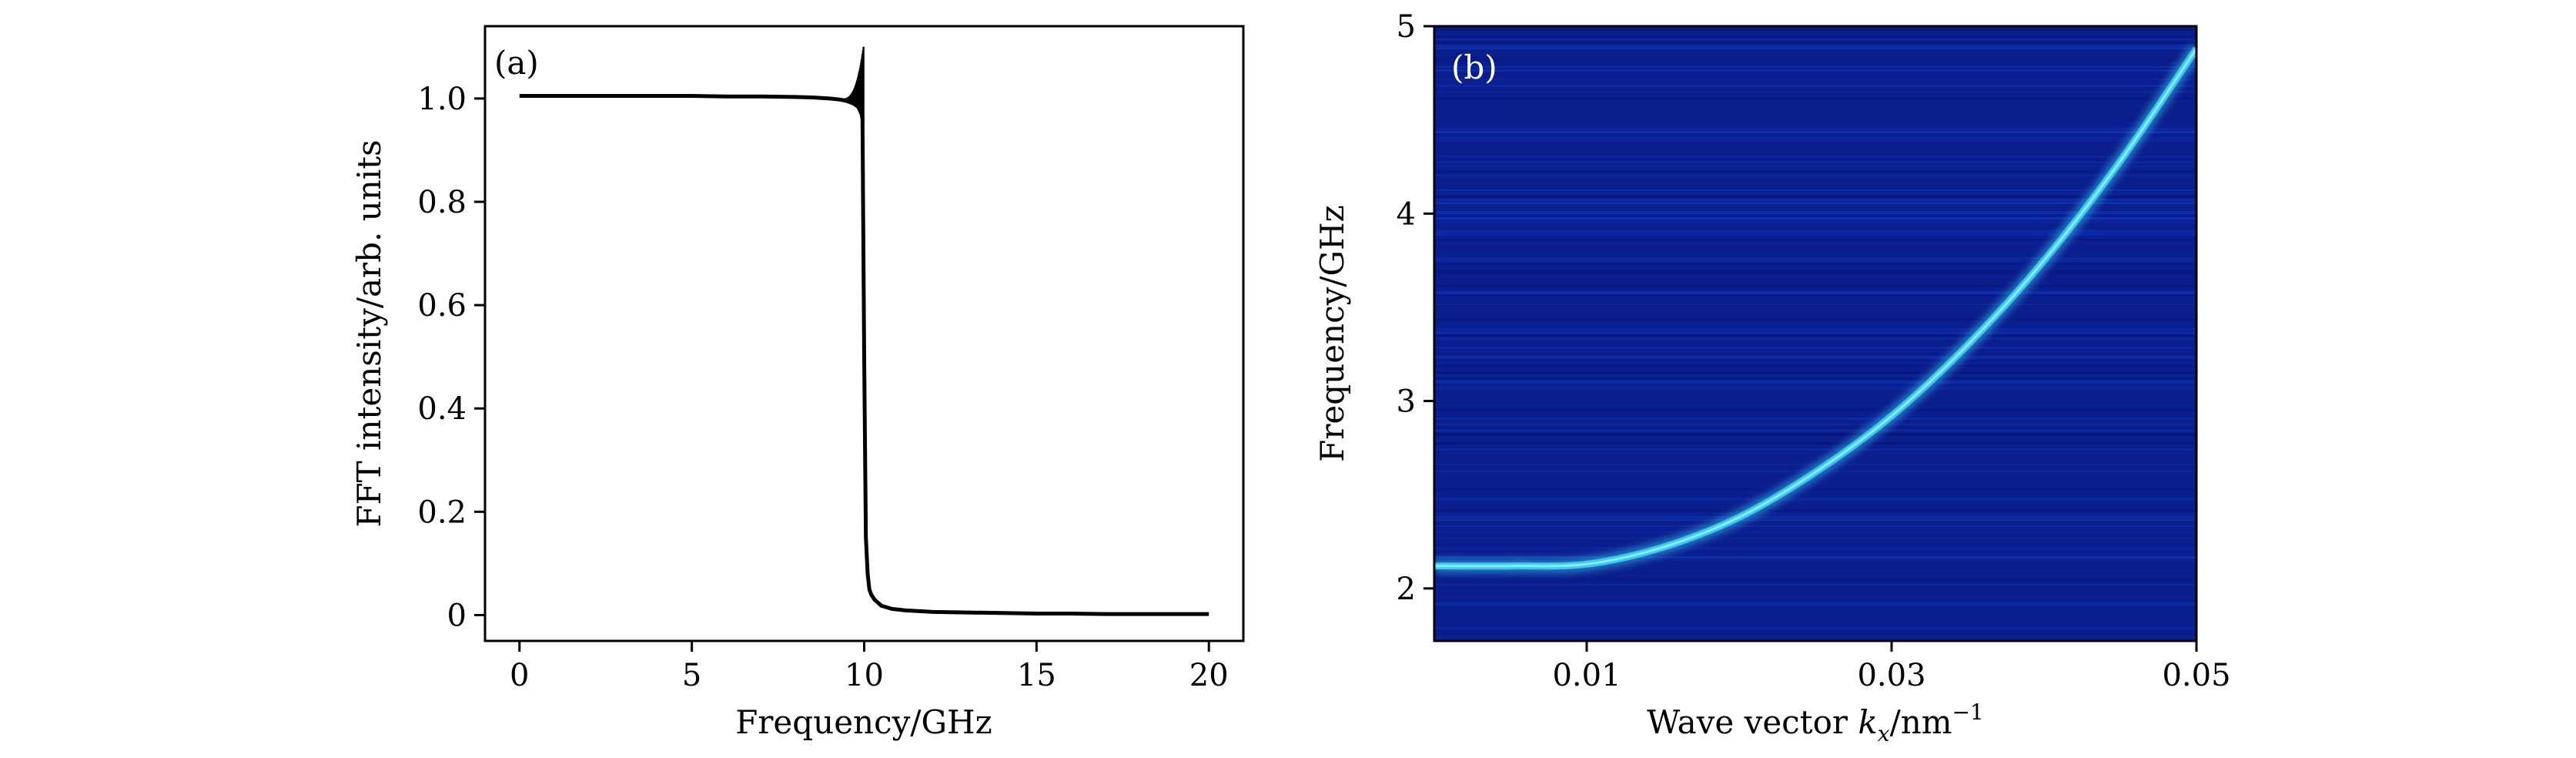  Describe the element at coordinates (863, 722) in the screenshot. I see `panel-a-xlabel: Frequency/GHz` at that location.